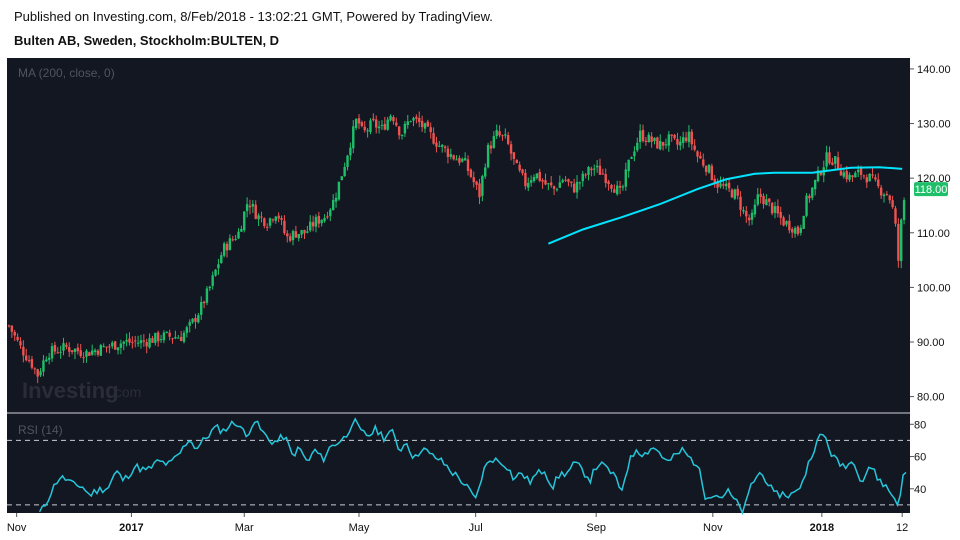  I want to click on price-tick-label: 130.00, so click(934, 125).